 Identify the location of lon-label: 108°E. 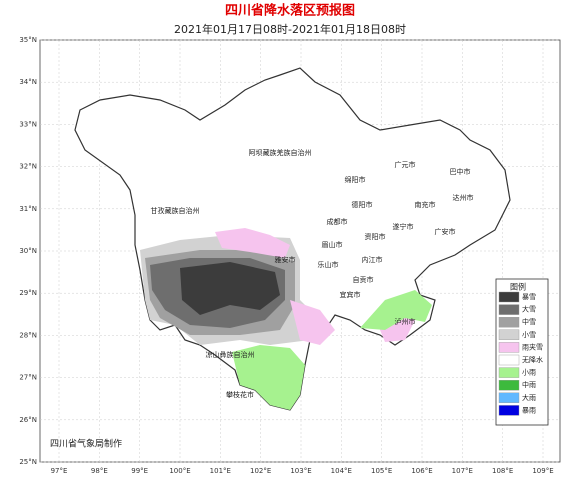
(502, 471).